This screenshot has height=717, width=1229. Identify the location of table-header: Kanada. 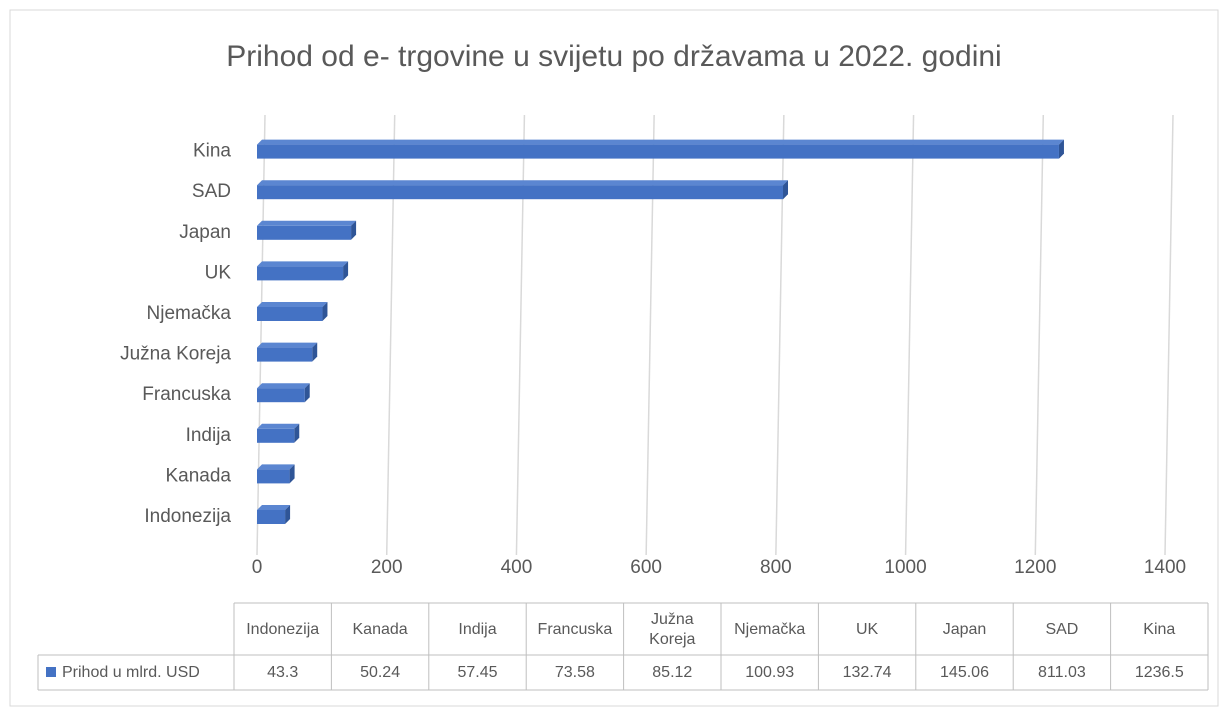
(380, 629).